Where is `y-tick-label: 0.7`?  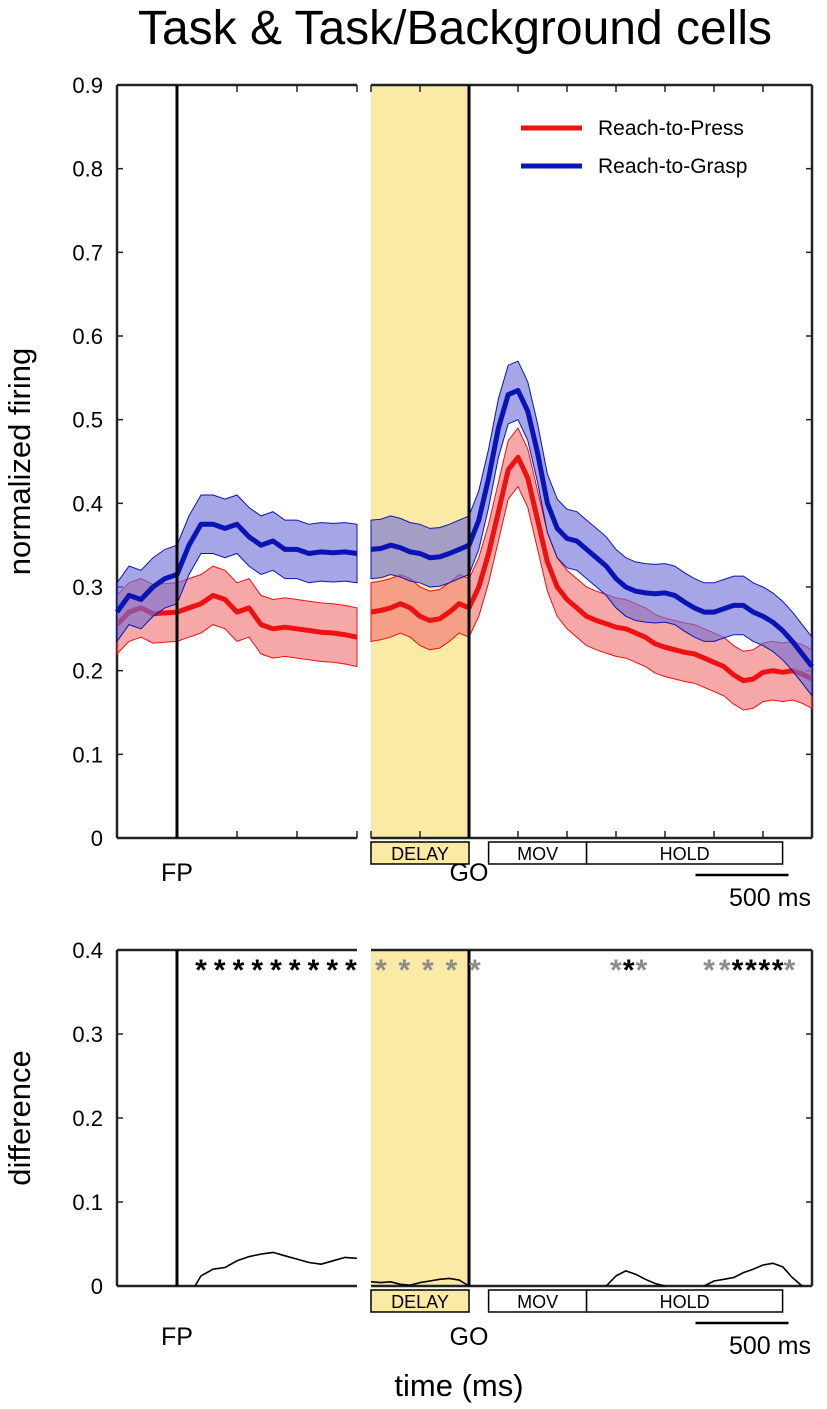 y-tick-label: 0.7 is located at coordinates (87, 252).